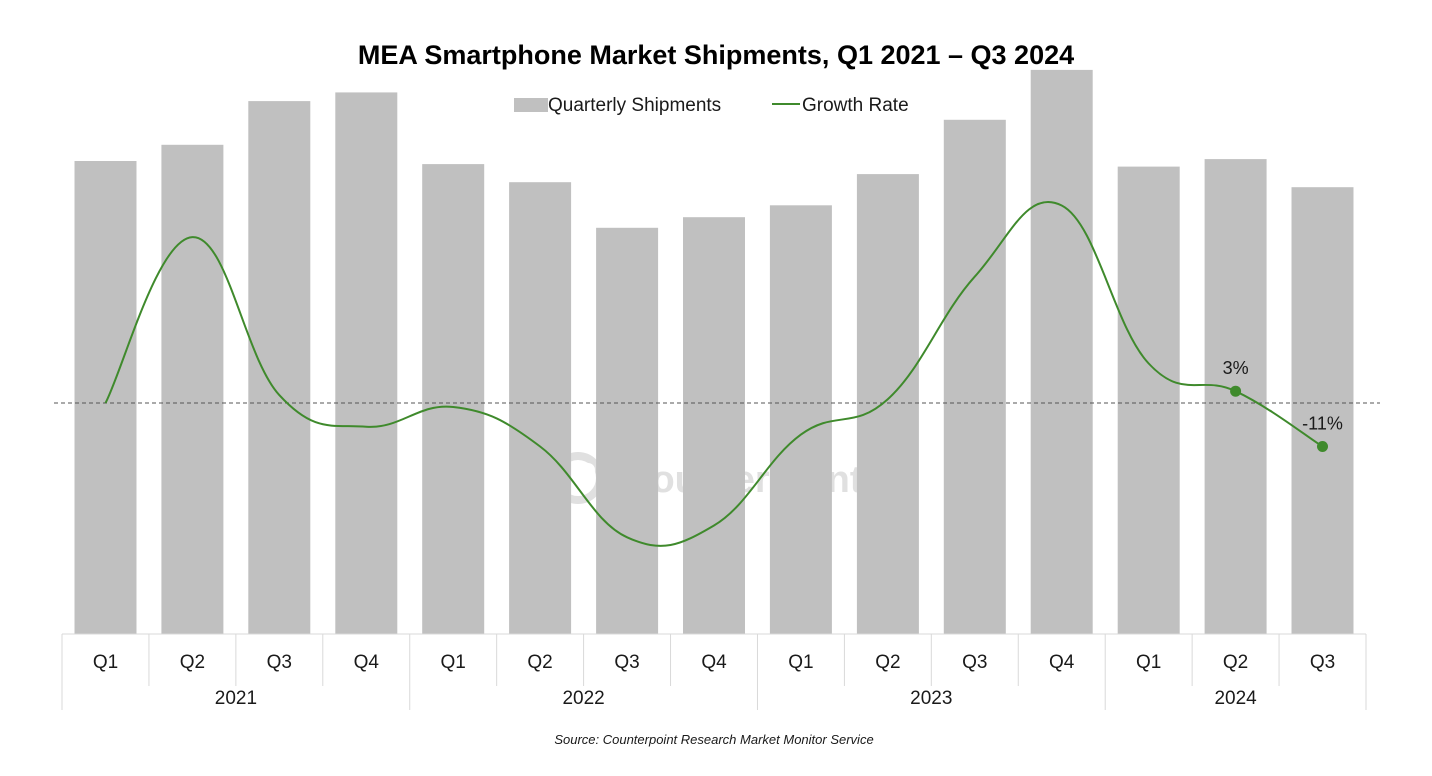  Describe the element at coordinates (931, 698) in the screenshot. I see `year-label-2023: 2023` at that location.